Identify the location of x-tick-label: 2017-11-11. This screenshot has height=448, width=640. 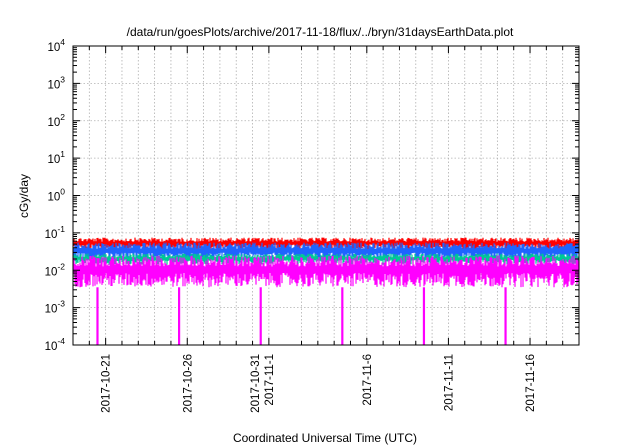
(449, 382).